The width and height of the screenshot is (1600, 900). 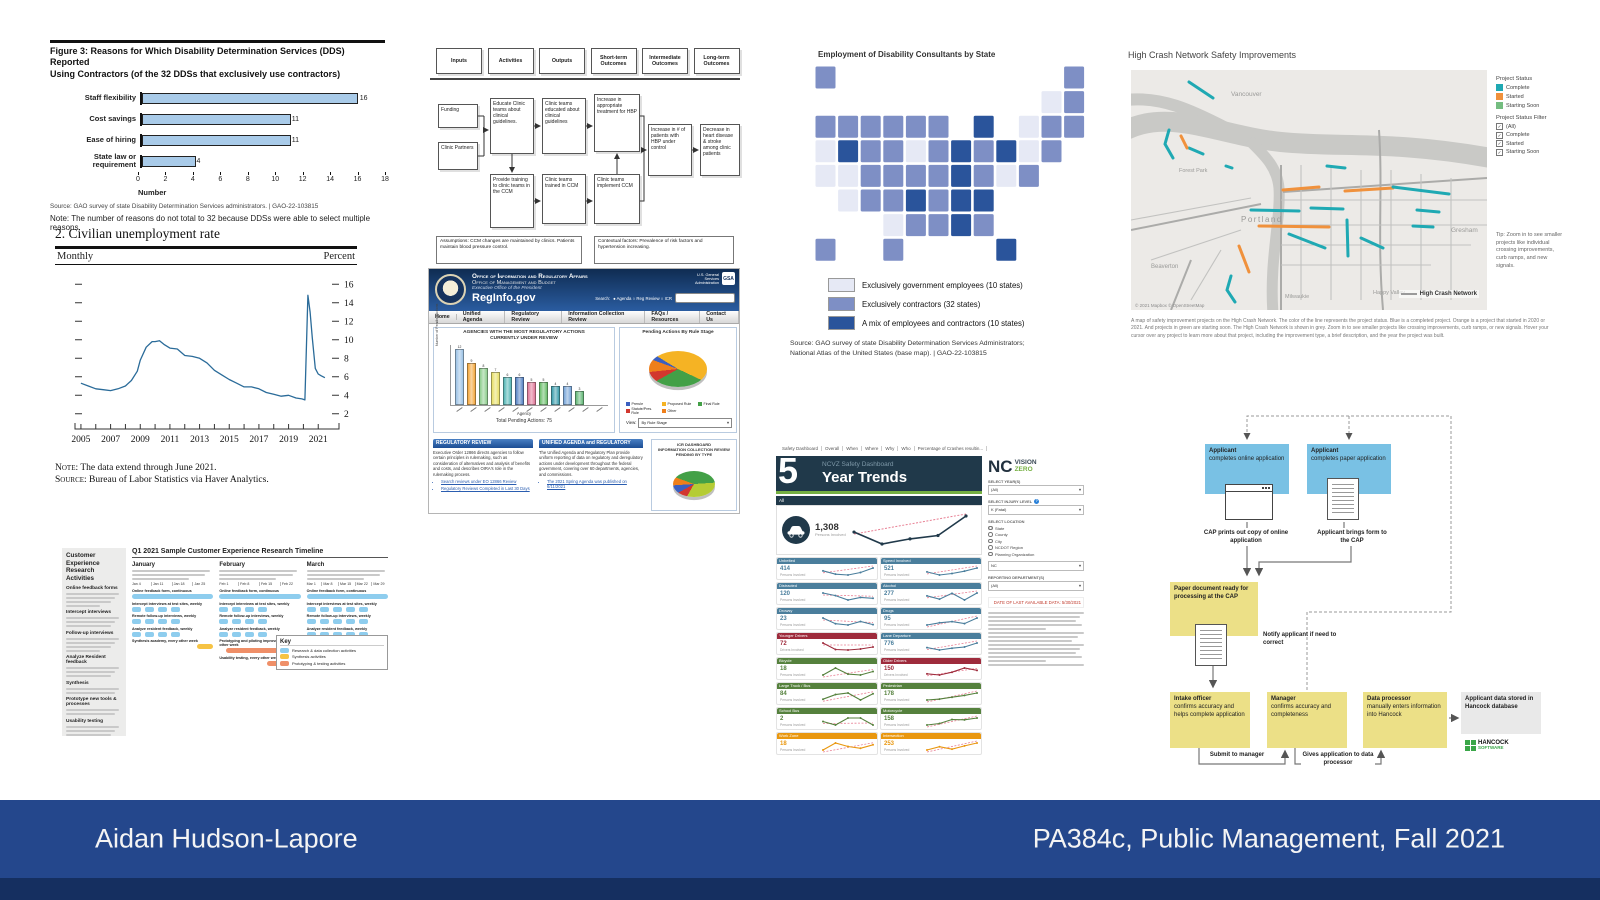 What do you see at coordinates (833, 448) in the screenshot?
I see `dashboard-tab: Overall` at bounding box center [833, 448].